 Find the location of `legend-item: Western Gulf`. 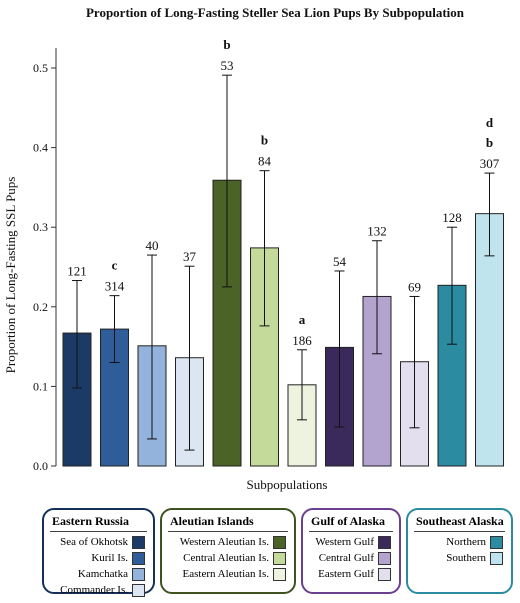

legend-item: Western Gulf is located at coordinates (351, 542).